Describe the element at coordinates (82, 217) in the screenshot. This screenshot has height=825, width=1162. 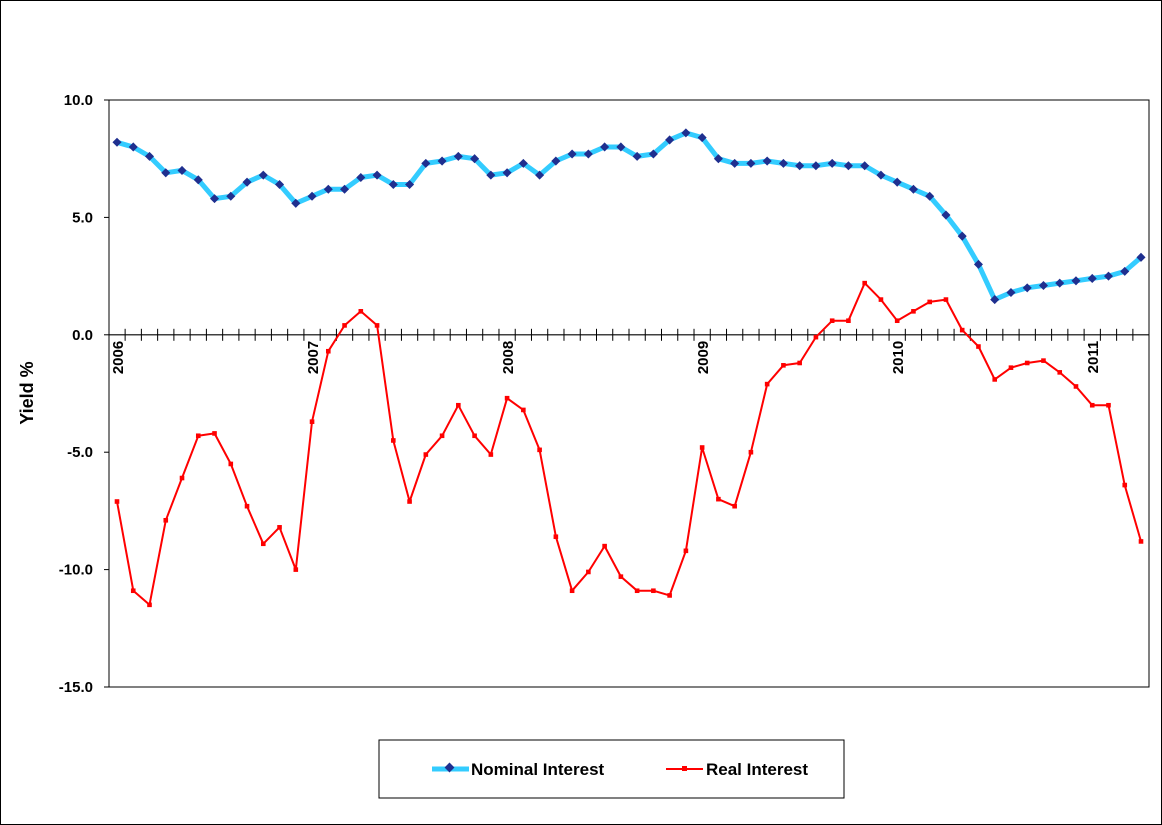
I see `y-tick-label: 5.0` at that location.